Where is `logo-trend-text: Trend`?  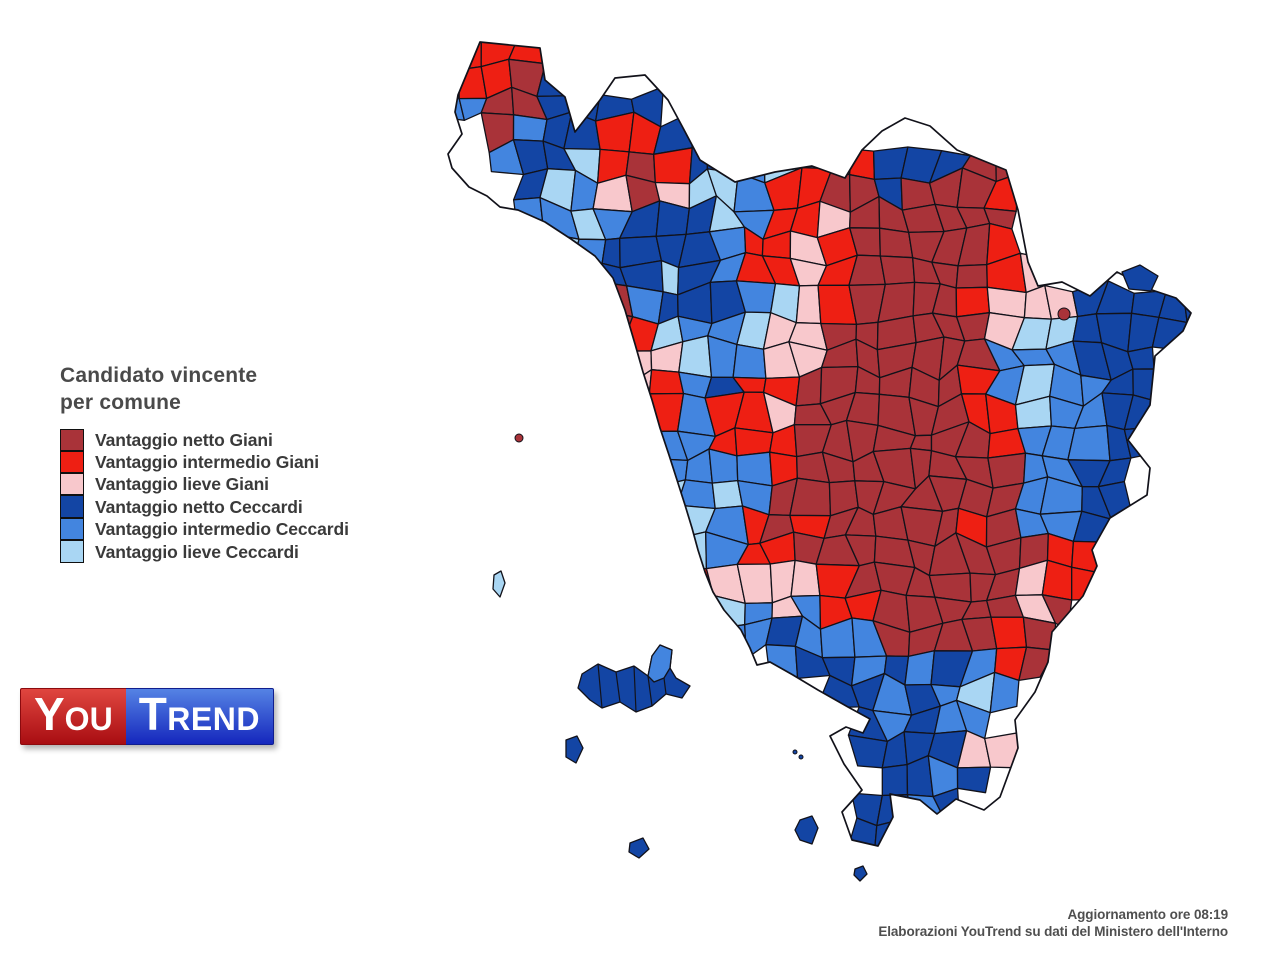
logo-trend-text: Trend is located at coordinates (199, 713).